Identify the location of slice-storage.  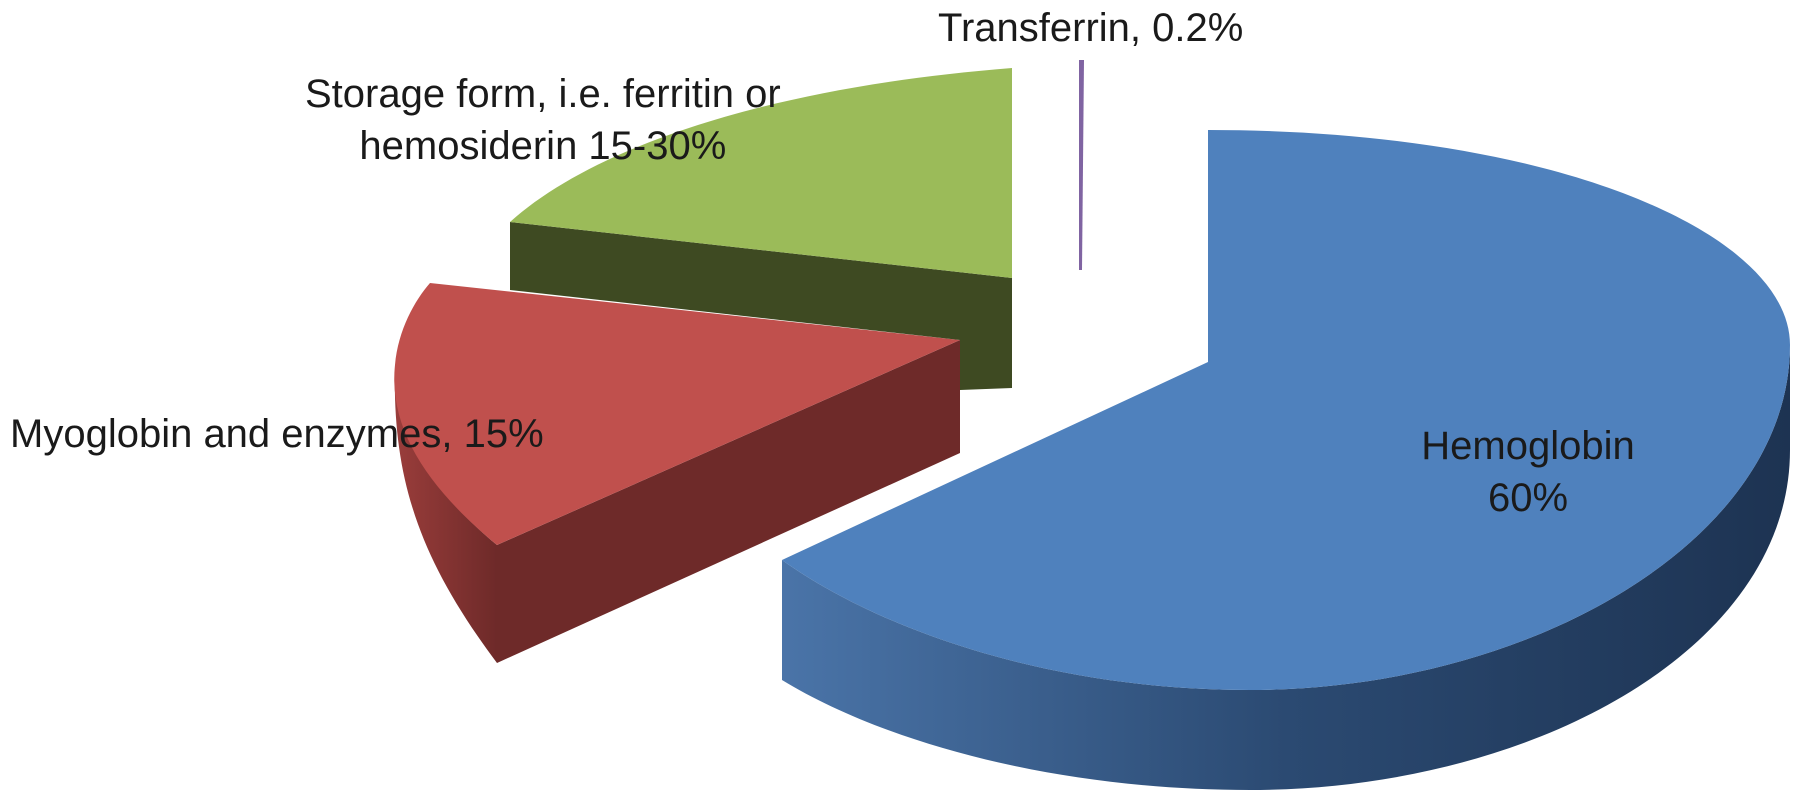
(761, 229).